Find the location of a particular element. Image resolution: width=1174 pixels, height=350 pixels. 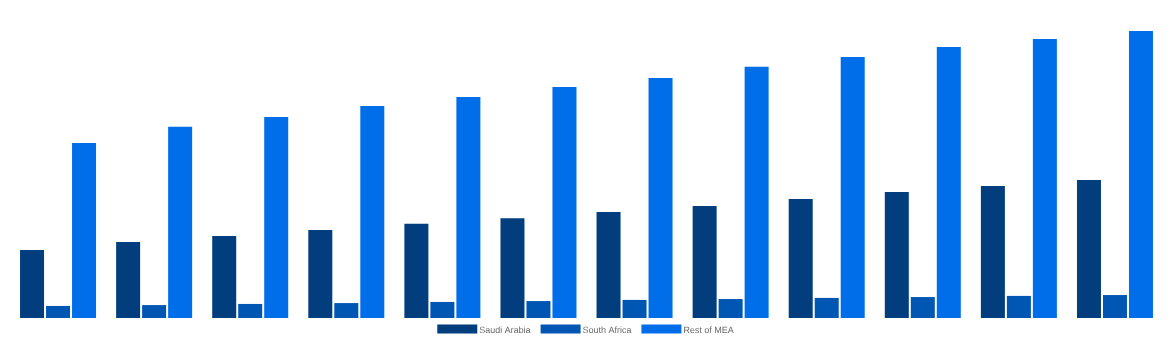

legend-label: Saudi Arabia is located at coordinates (505, 330).